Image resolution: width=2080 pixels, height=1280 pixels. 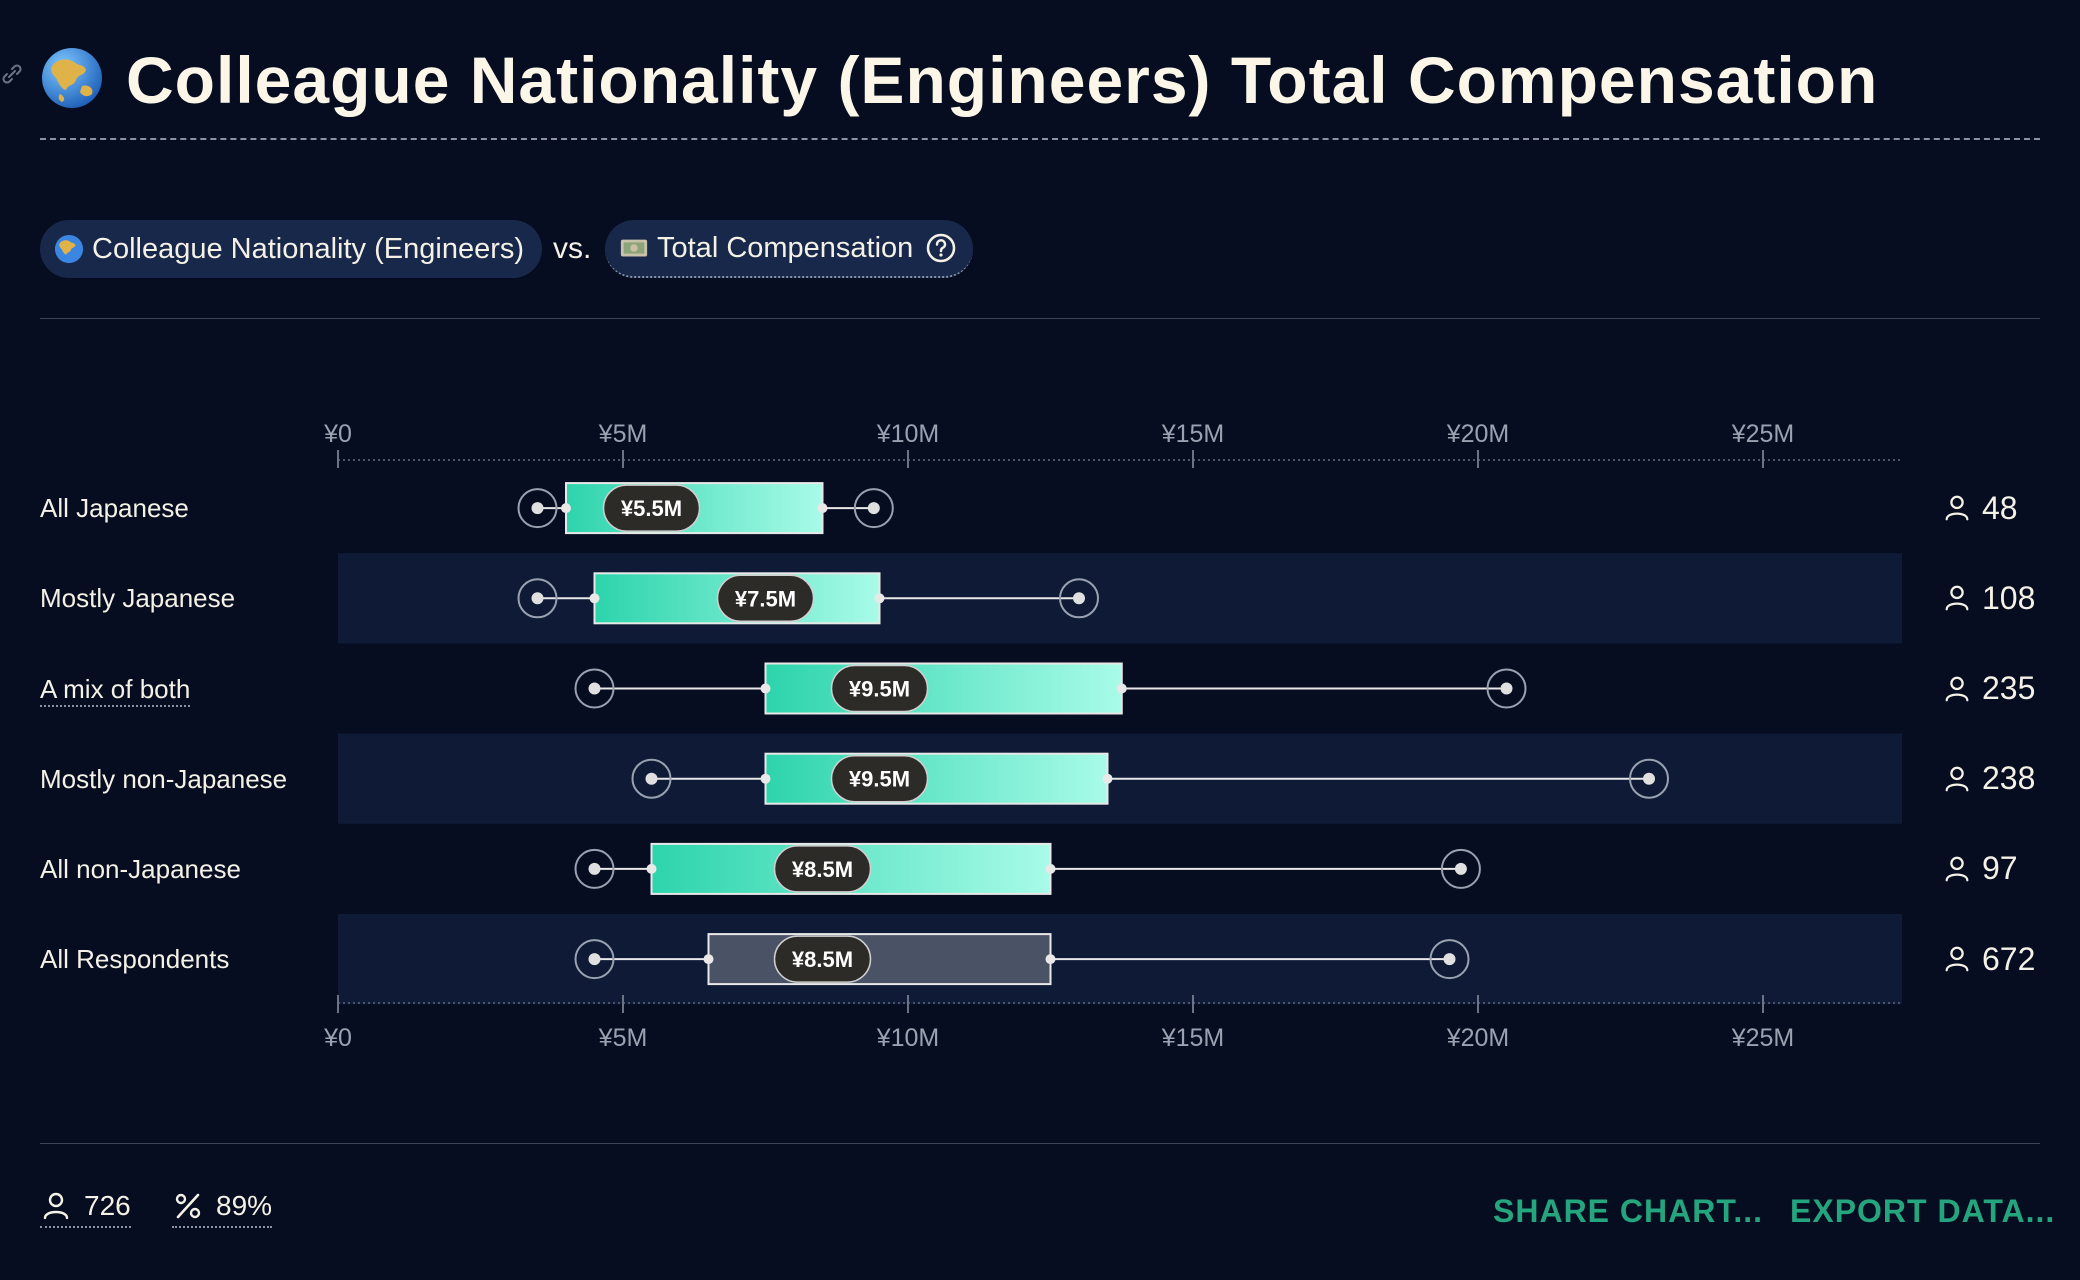 What do you see at coordinates (1980, 869) in the screenshot?
I see `row-count: 97` at bounding box center [1980, 869].